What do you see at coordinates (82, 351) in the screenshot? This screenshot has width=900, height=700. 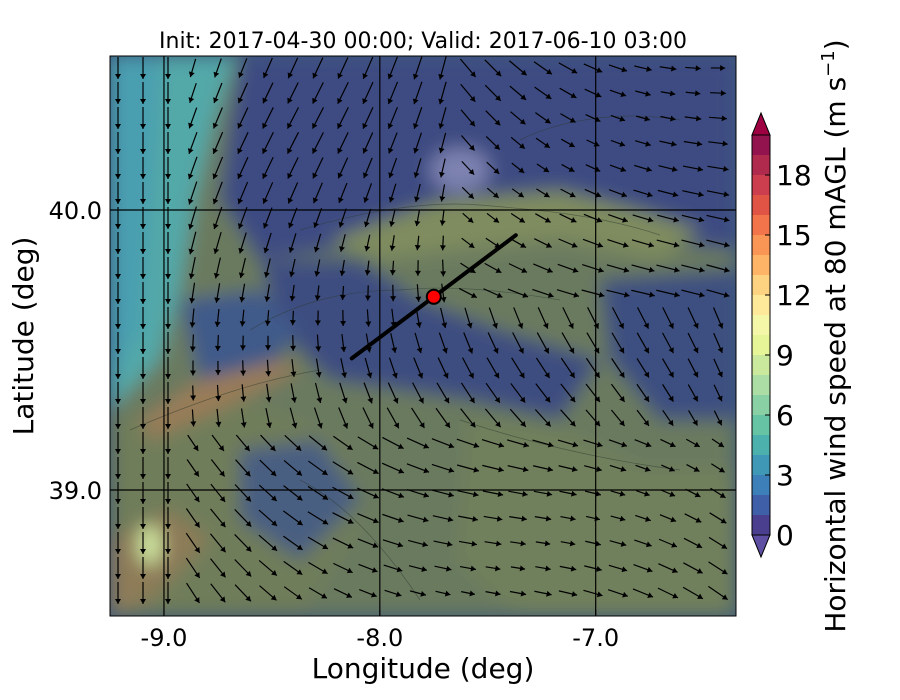 I see `y-axis: 40.0 39.0` at bounding box center [82, 351].